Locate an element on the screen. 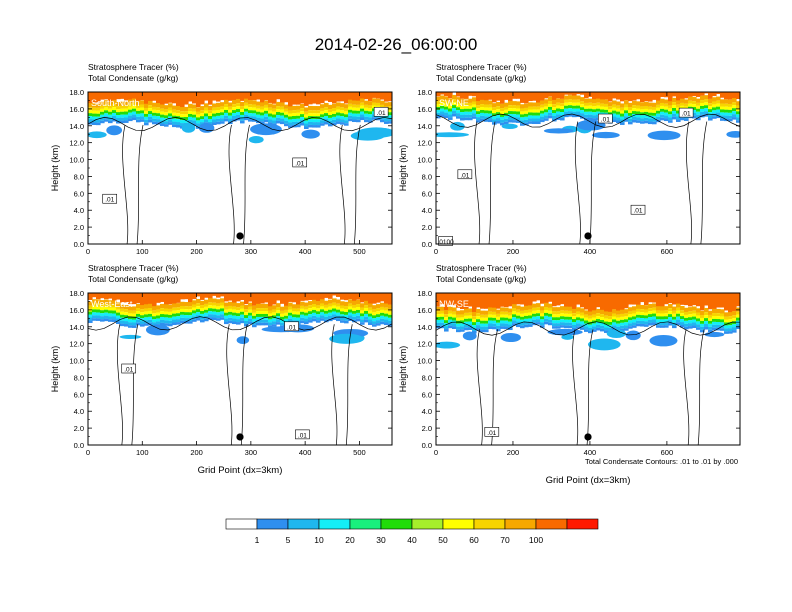 The width and height of the screenshot is (792, 612). x-tick-label: 300 is located at coordinates (251, 251).